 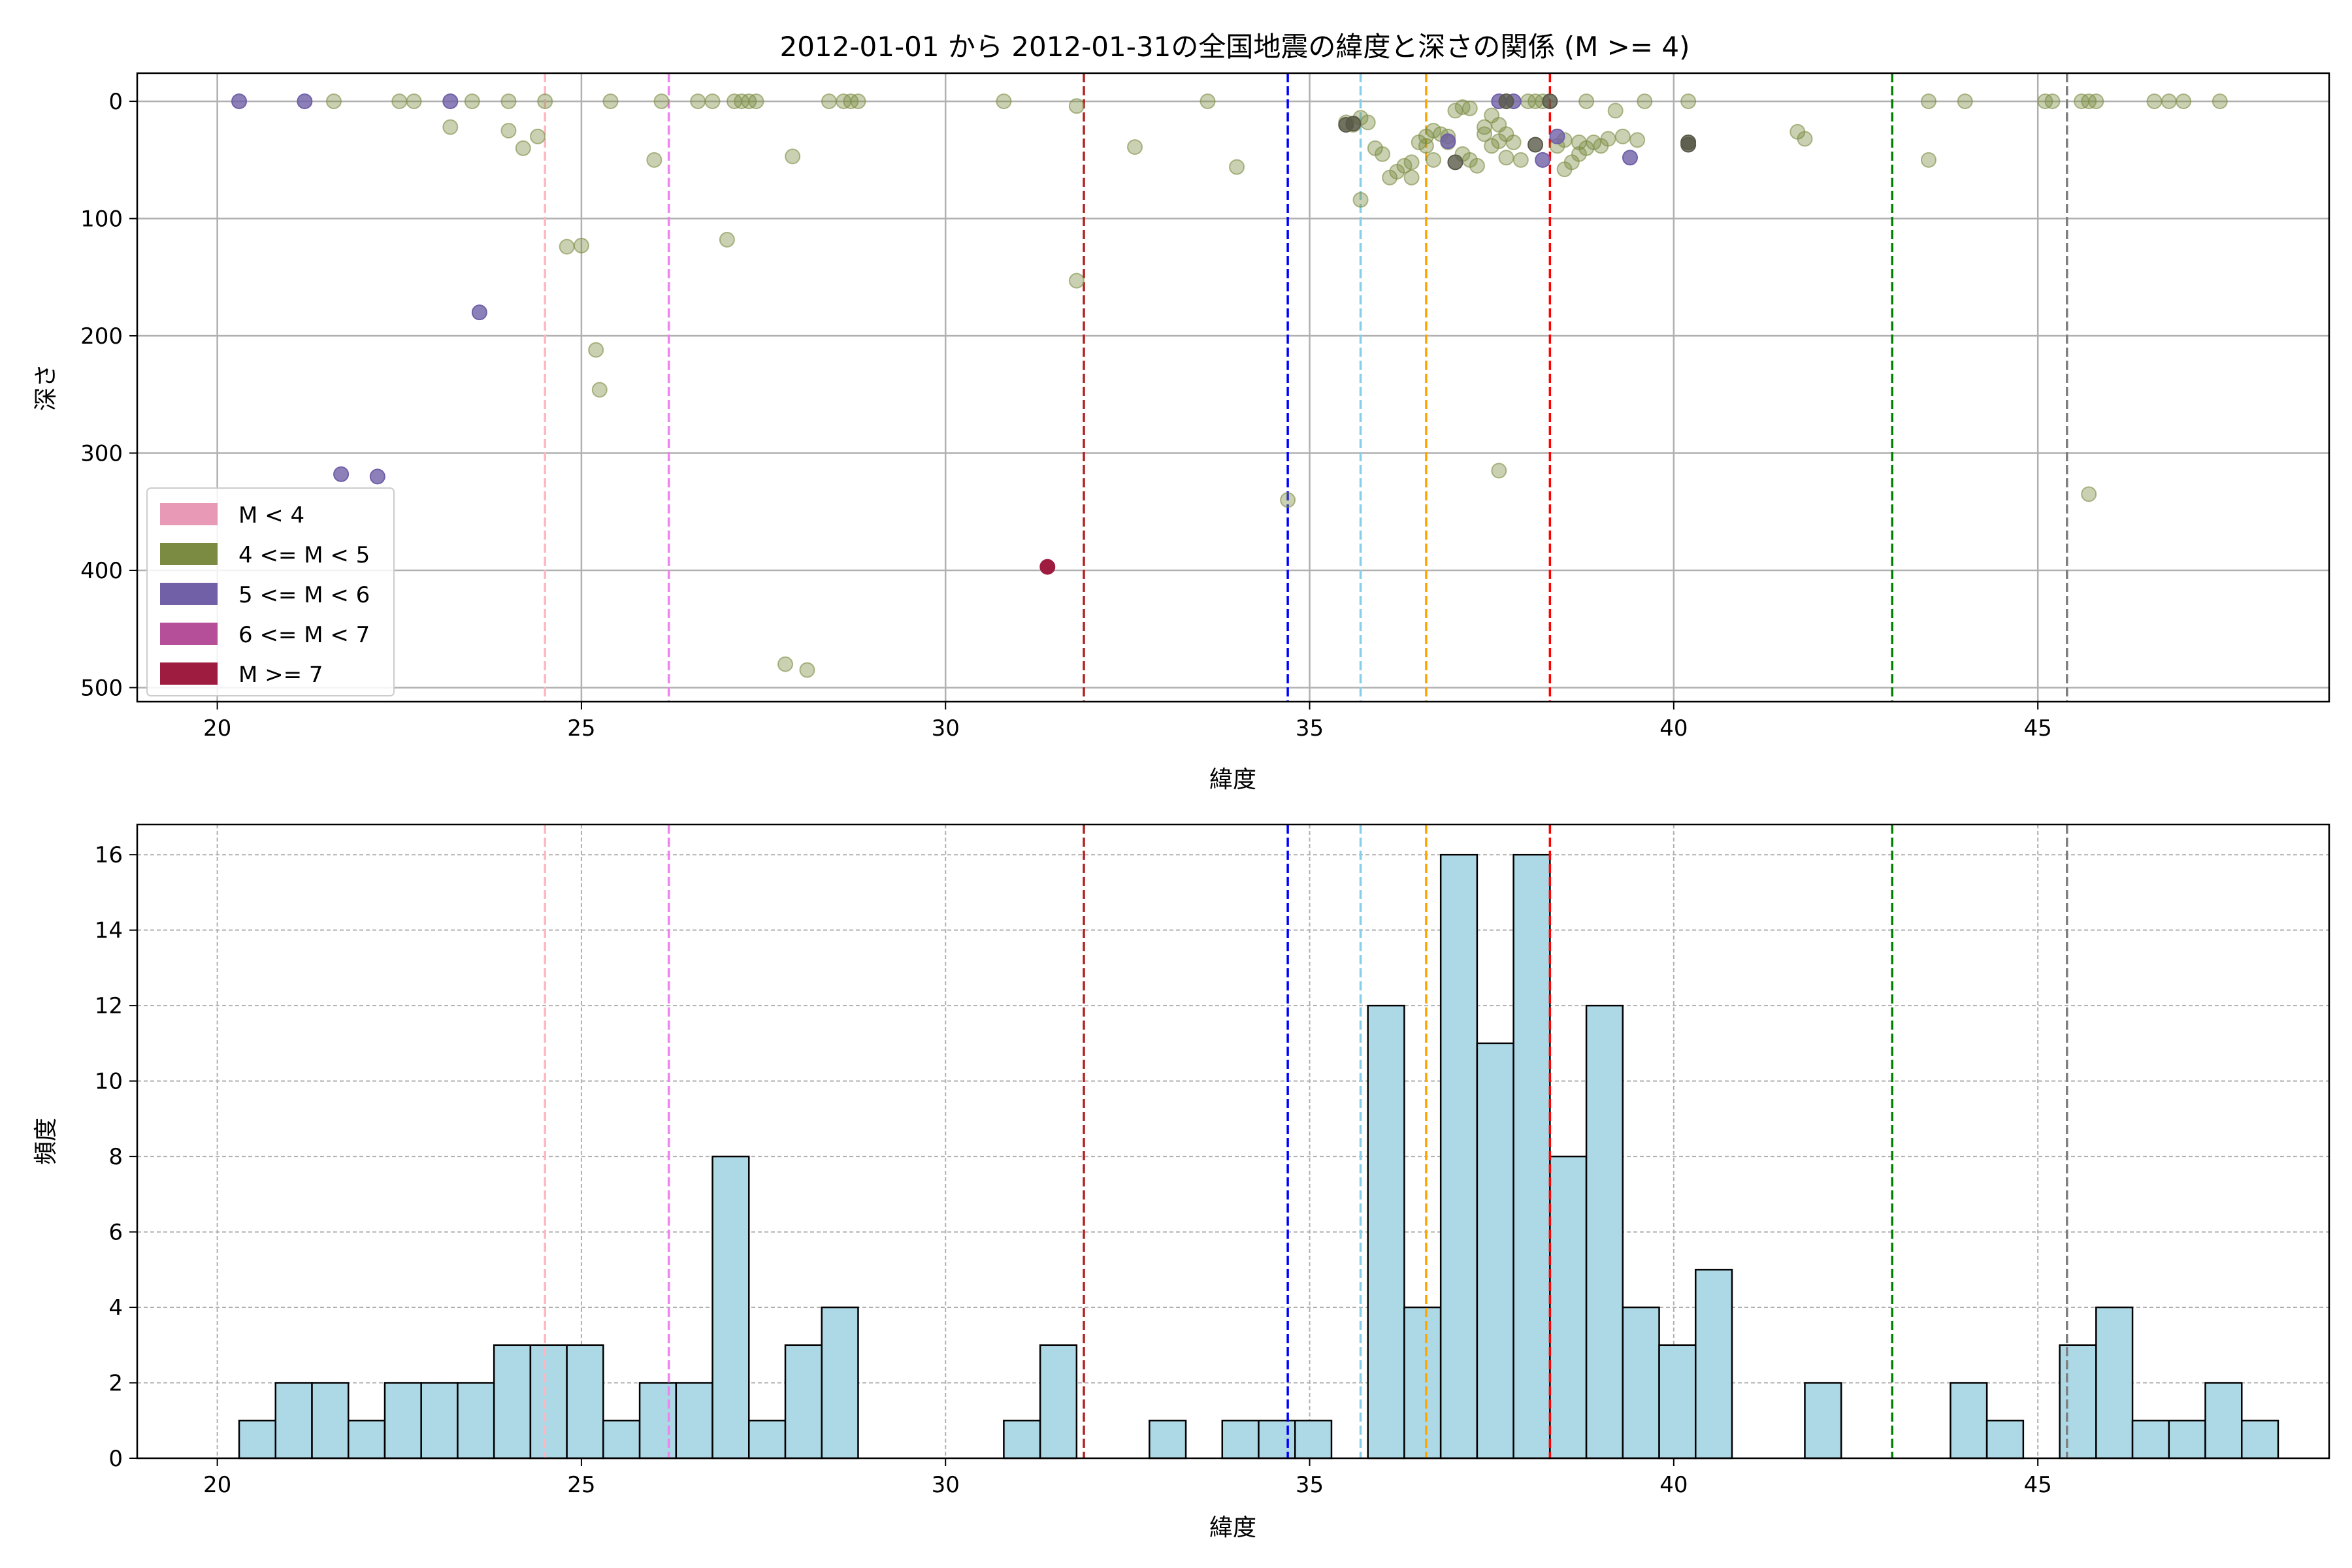 What do you see at coordinates (115, 1308) in the screenshot?
I see `histogram-y-tick-label: 4` at bounding box center [115, 1308].